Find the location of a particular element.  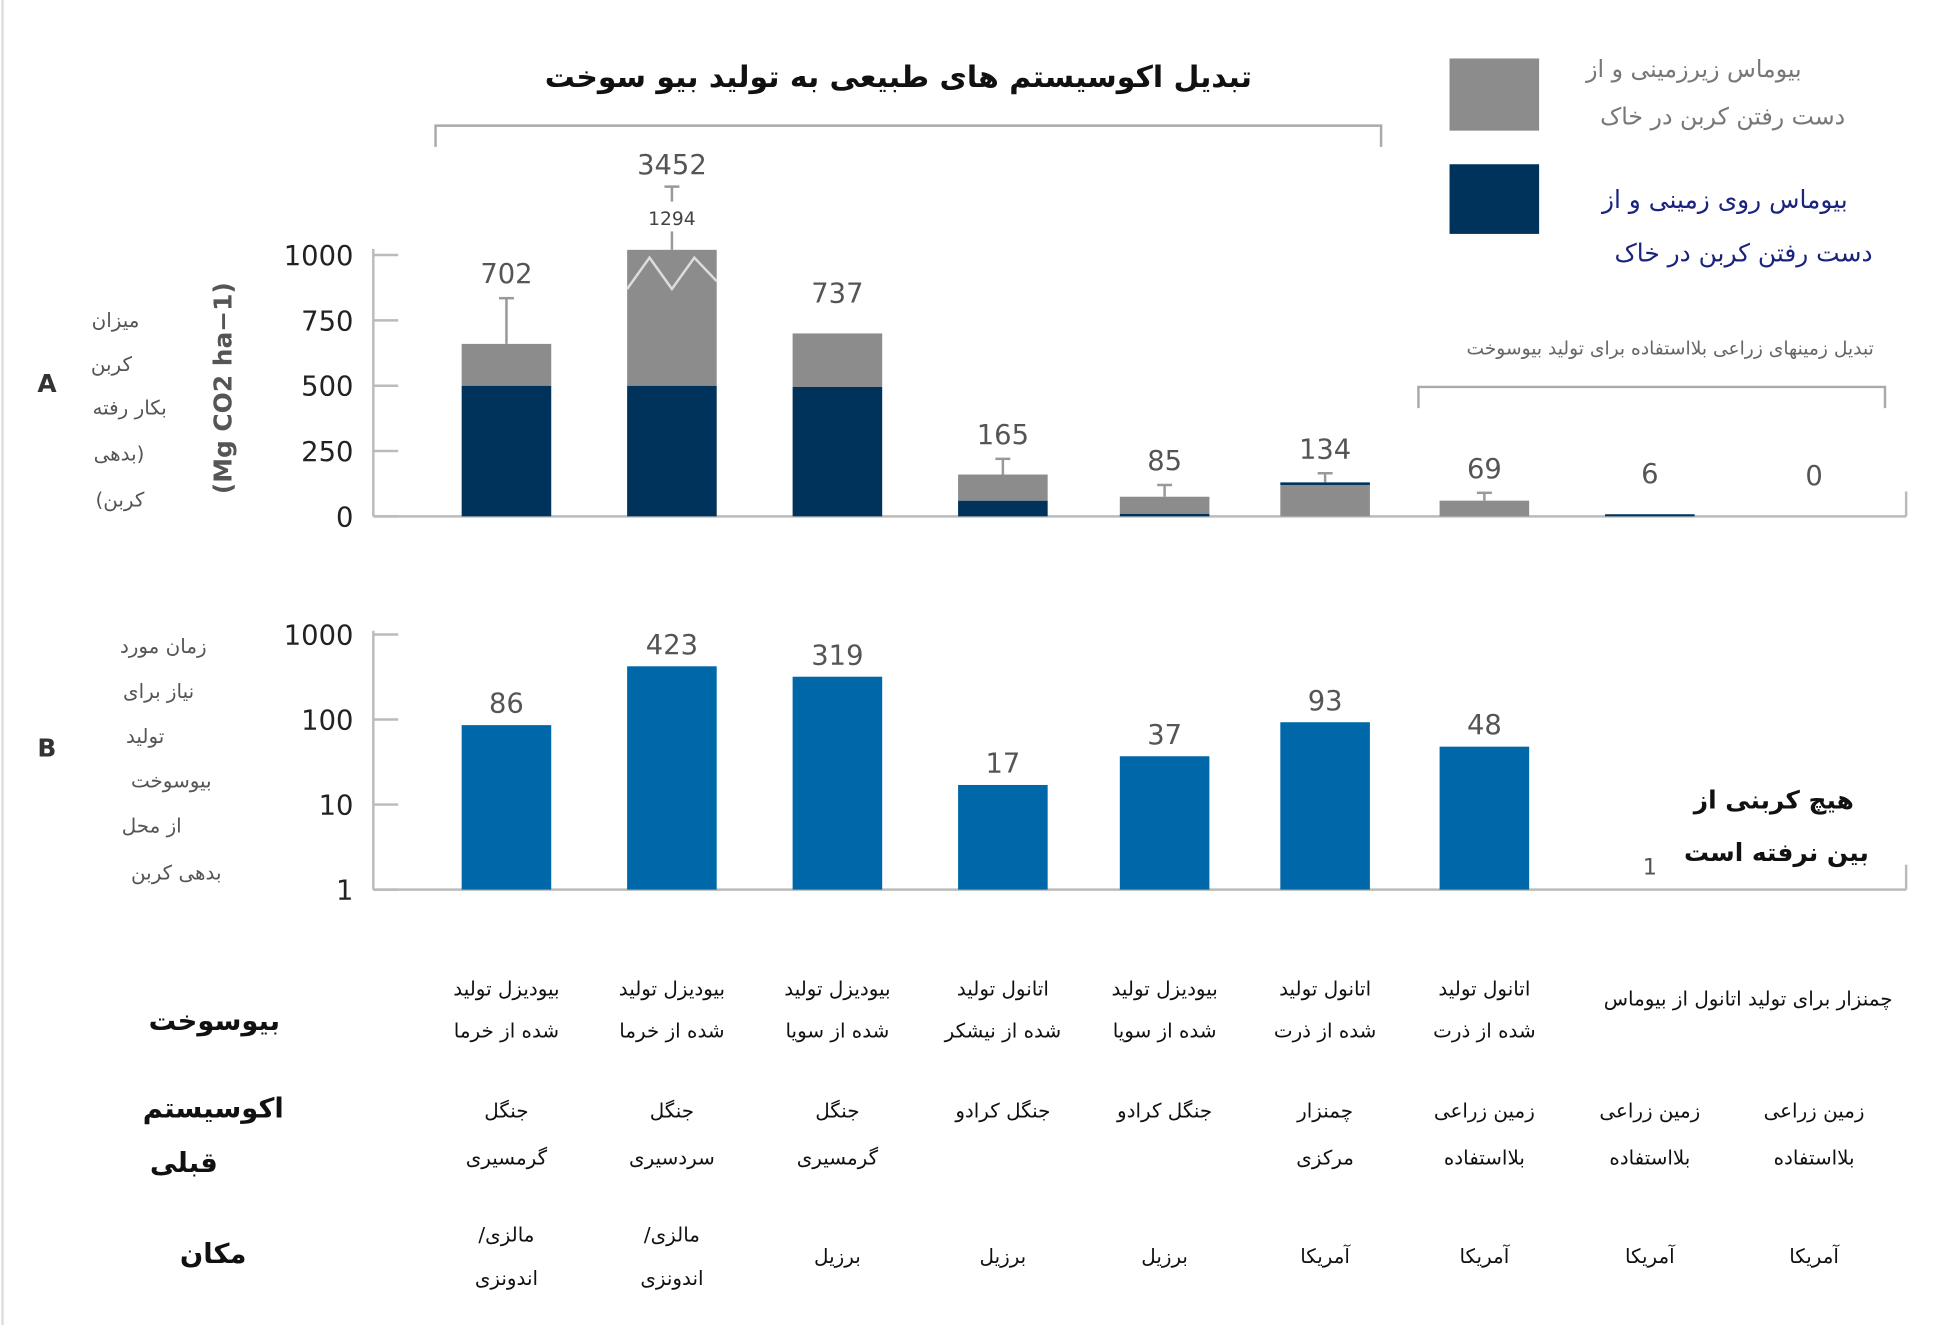

legend-label-below-ground-2: دست رفتن کربن در خاک is located at coordinates (1722, 116).